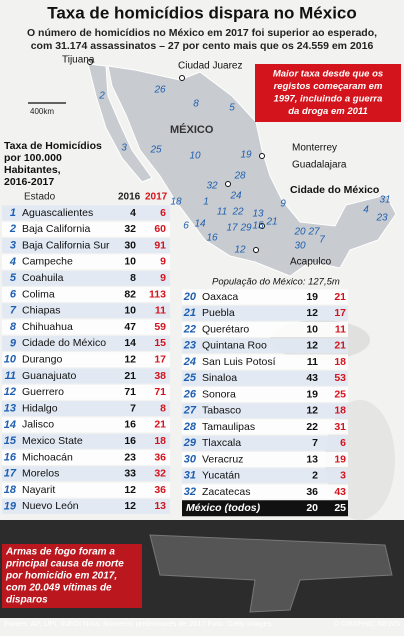 The width and height of the screenshot is (404, 636). I want to click on rate-2016: 32, so click(130, 229).